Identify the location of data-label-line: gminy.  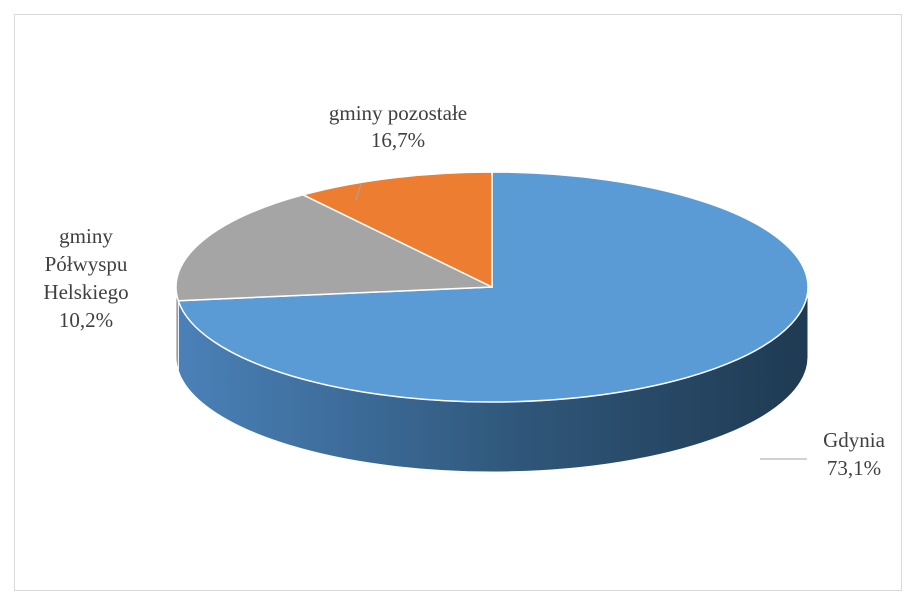
(86, 236).